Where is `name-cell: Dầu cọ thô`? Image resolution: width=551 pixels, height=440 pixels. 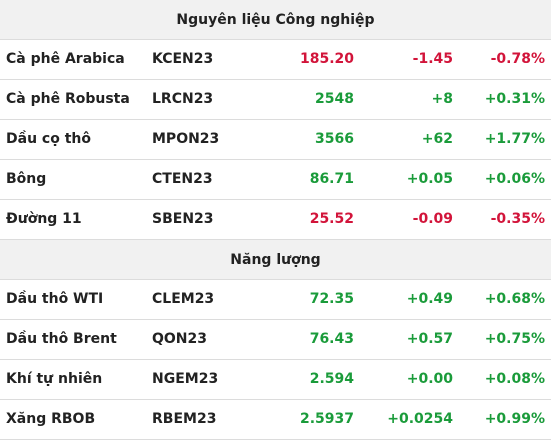 name-cell: Dầu cọ thô is located at coordinates (48, 139).